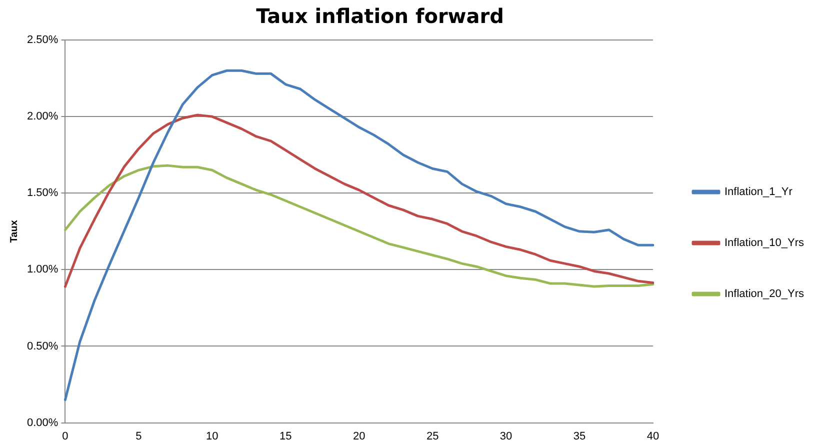  What do you see at coordinates (359, 436) in the screenshot?
I see `x-tick-label: 20` at bounding box center [359, 436].